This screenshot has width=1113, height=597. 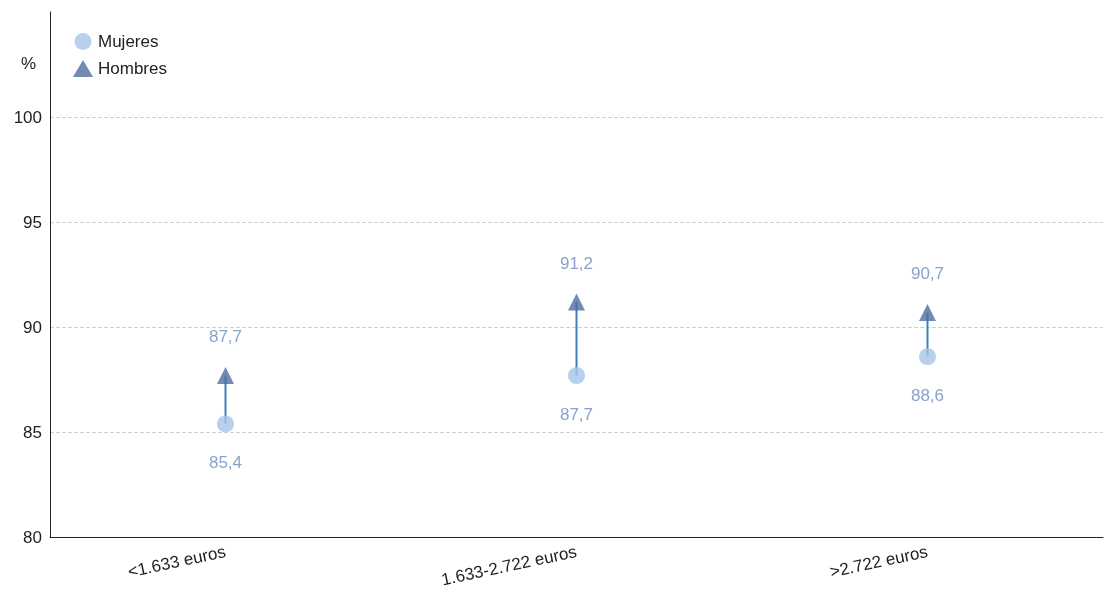 What do you see at coordinates (28, 63) in the screenshot?
I see `y-axis-title: %` at bounding box center [28, 63].